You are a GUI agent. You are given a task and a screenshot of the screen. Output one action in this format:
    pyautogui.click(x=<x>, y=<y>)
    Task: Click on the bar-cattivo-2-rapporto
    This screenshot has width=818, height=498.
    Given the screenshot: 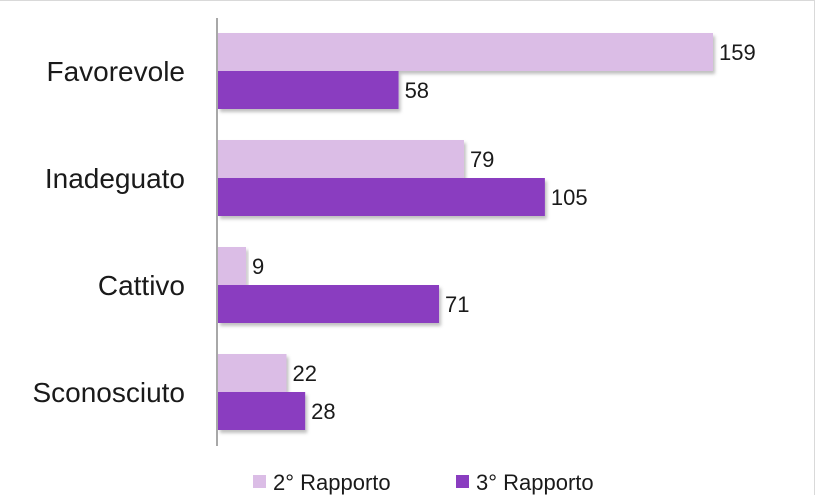 What is the action you would take?
    pyautogui.click(x=232, y=266)
    